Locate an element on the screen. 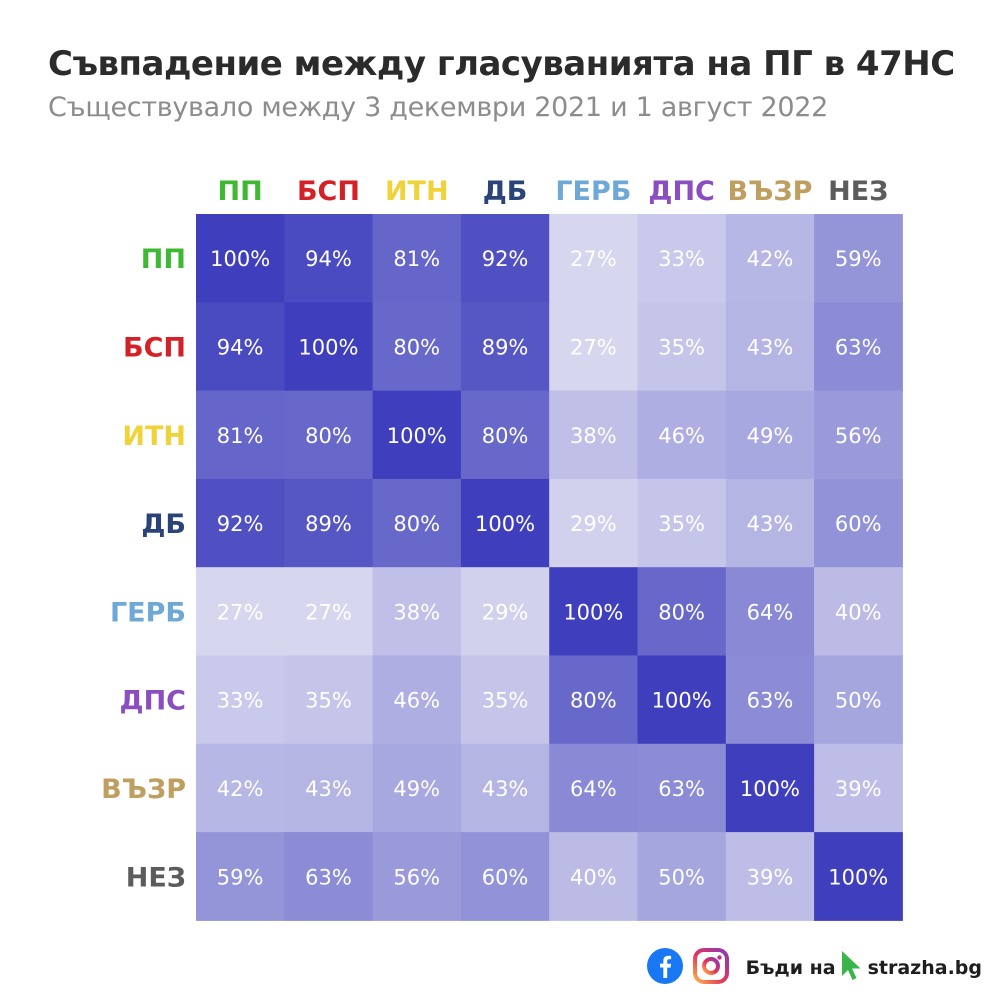  column-label: ПП is located at coordinates (240, 191).